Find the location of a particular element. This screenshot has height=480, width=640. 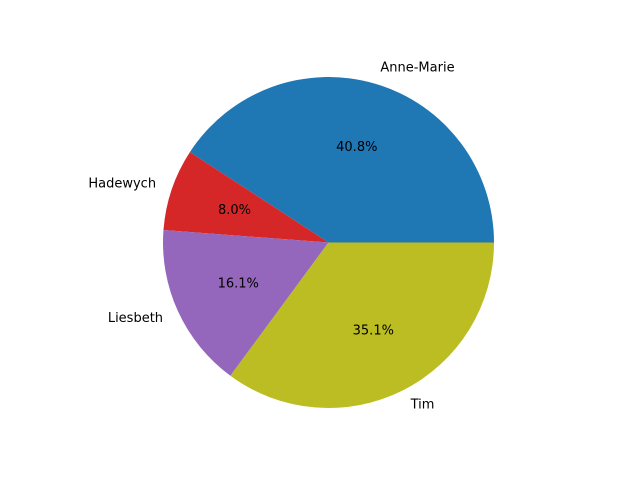

slice-label-anne-marie: Anne-Marie is located at coordinates (417, 68).